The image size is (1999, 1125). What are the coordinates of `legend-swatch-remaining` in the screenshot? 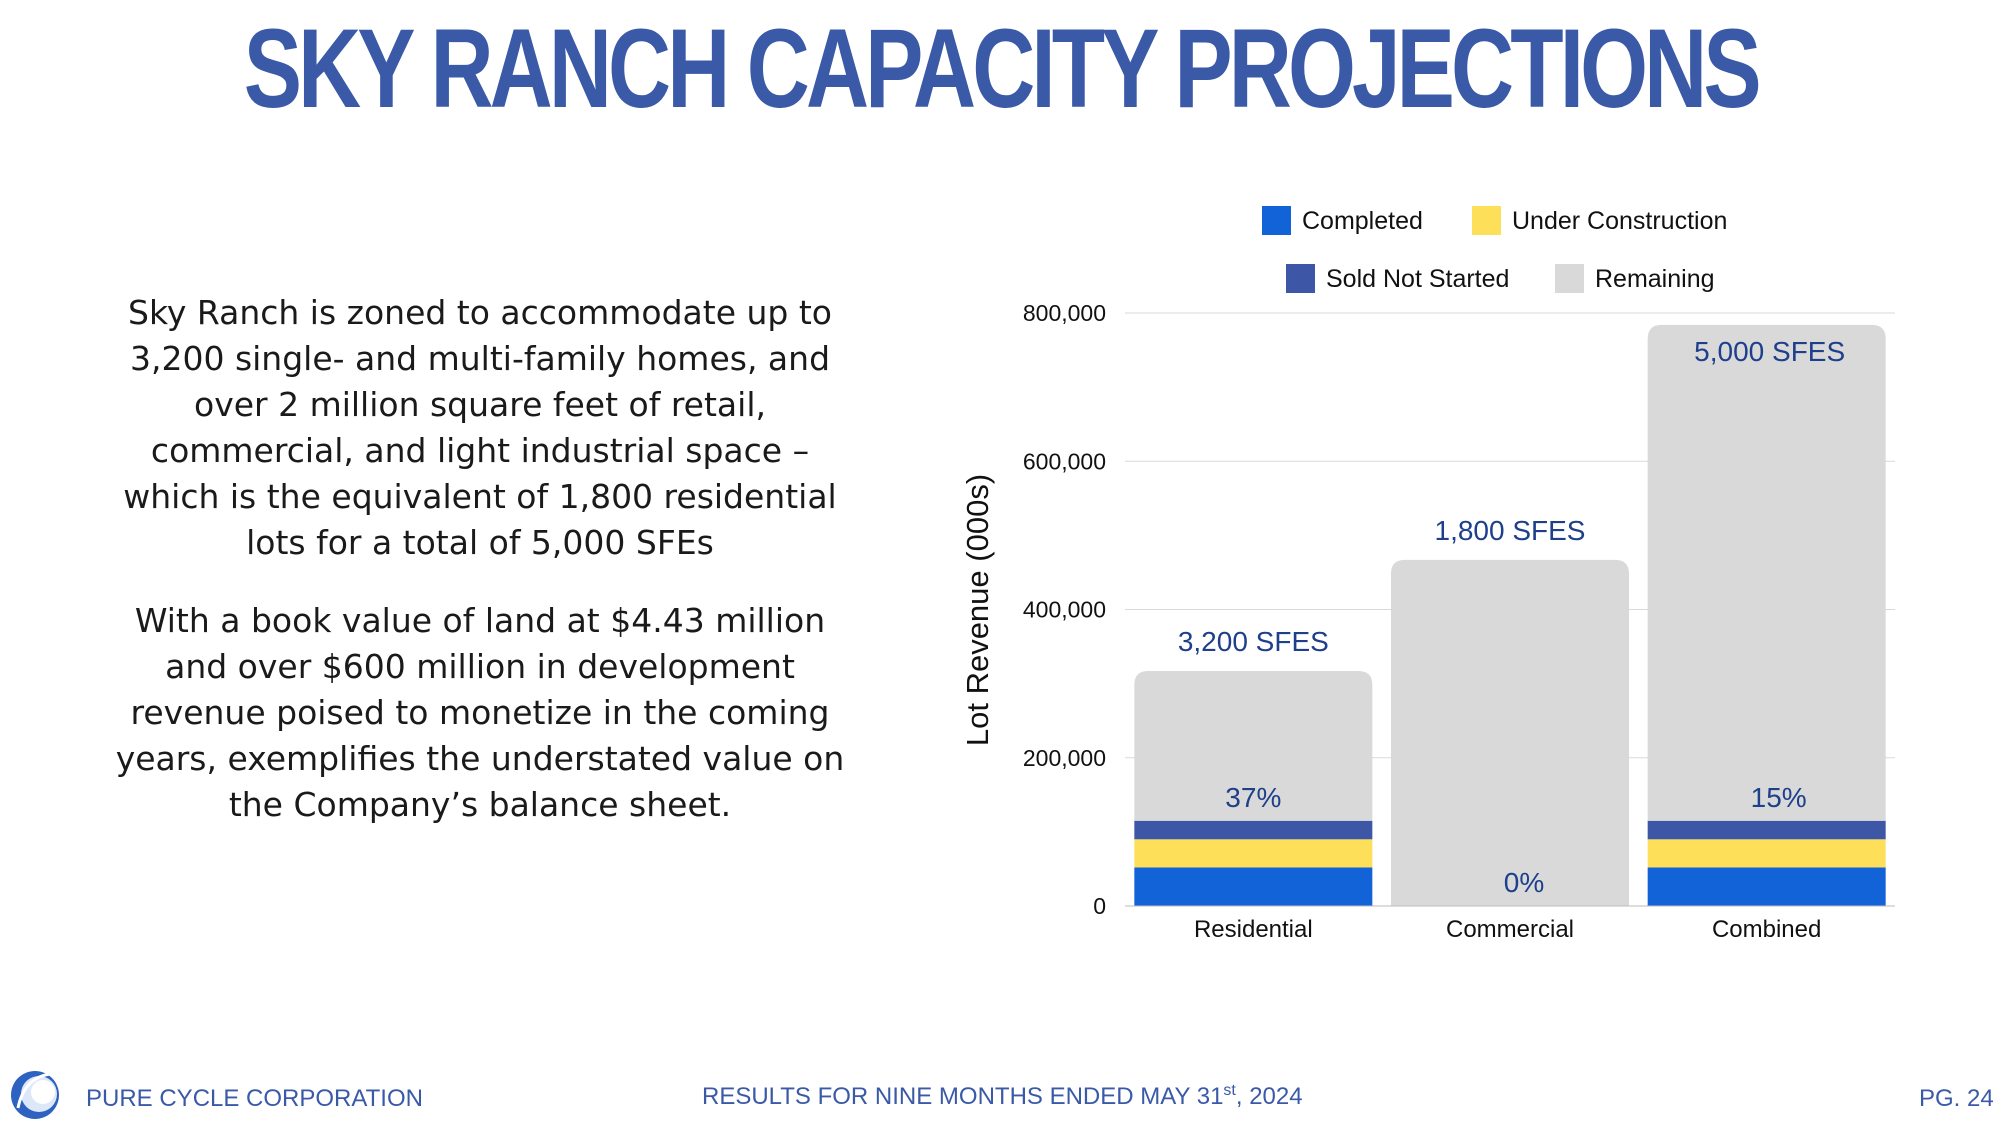 It's located at (1569, 278).